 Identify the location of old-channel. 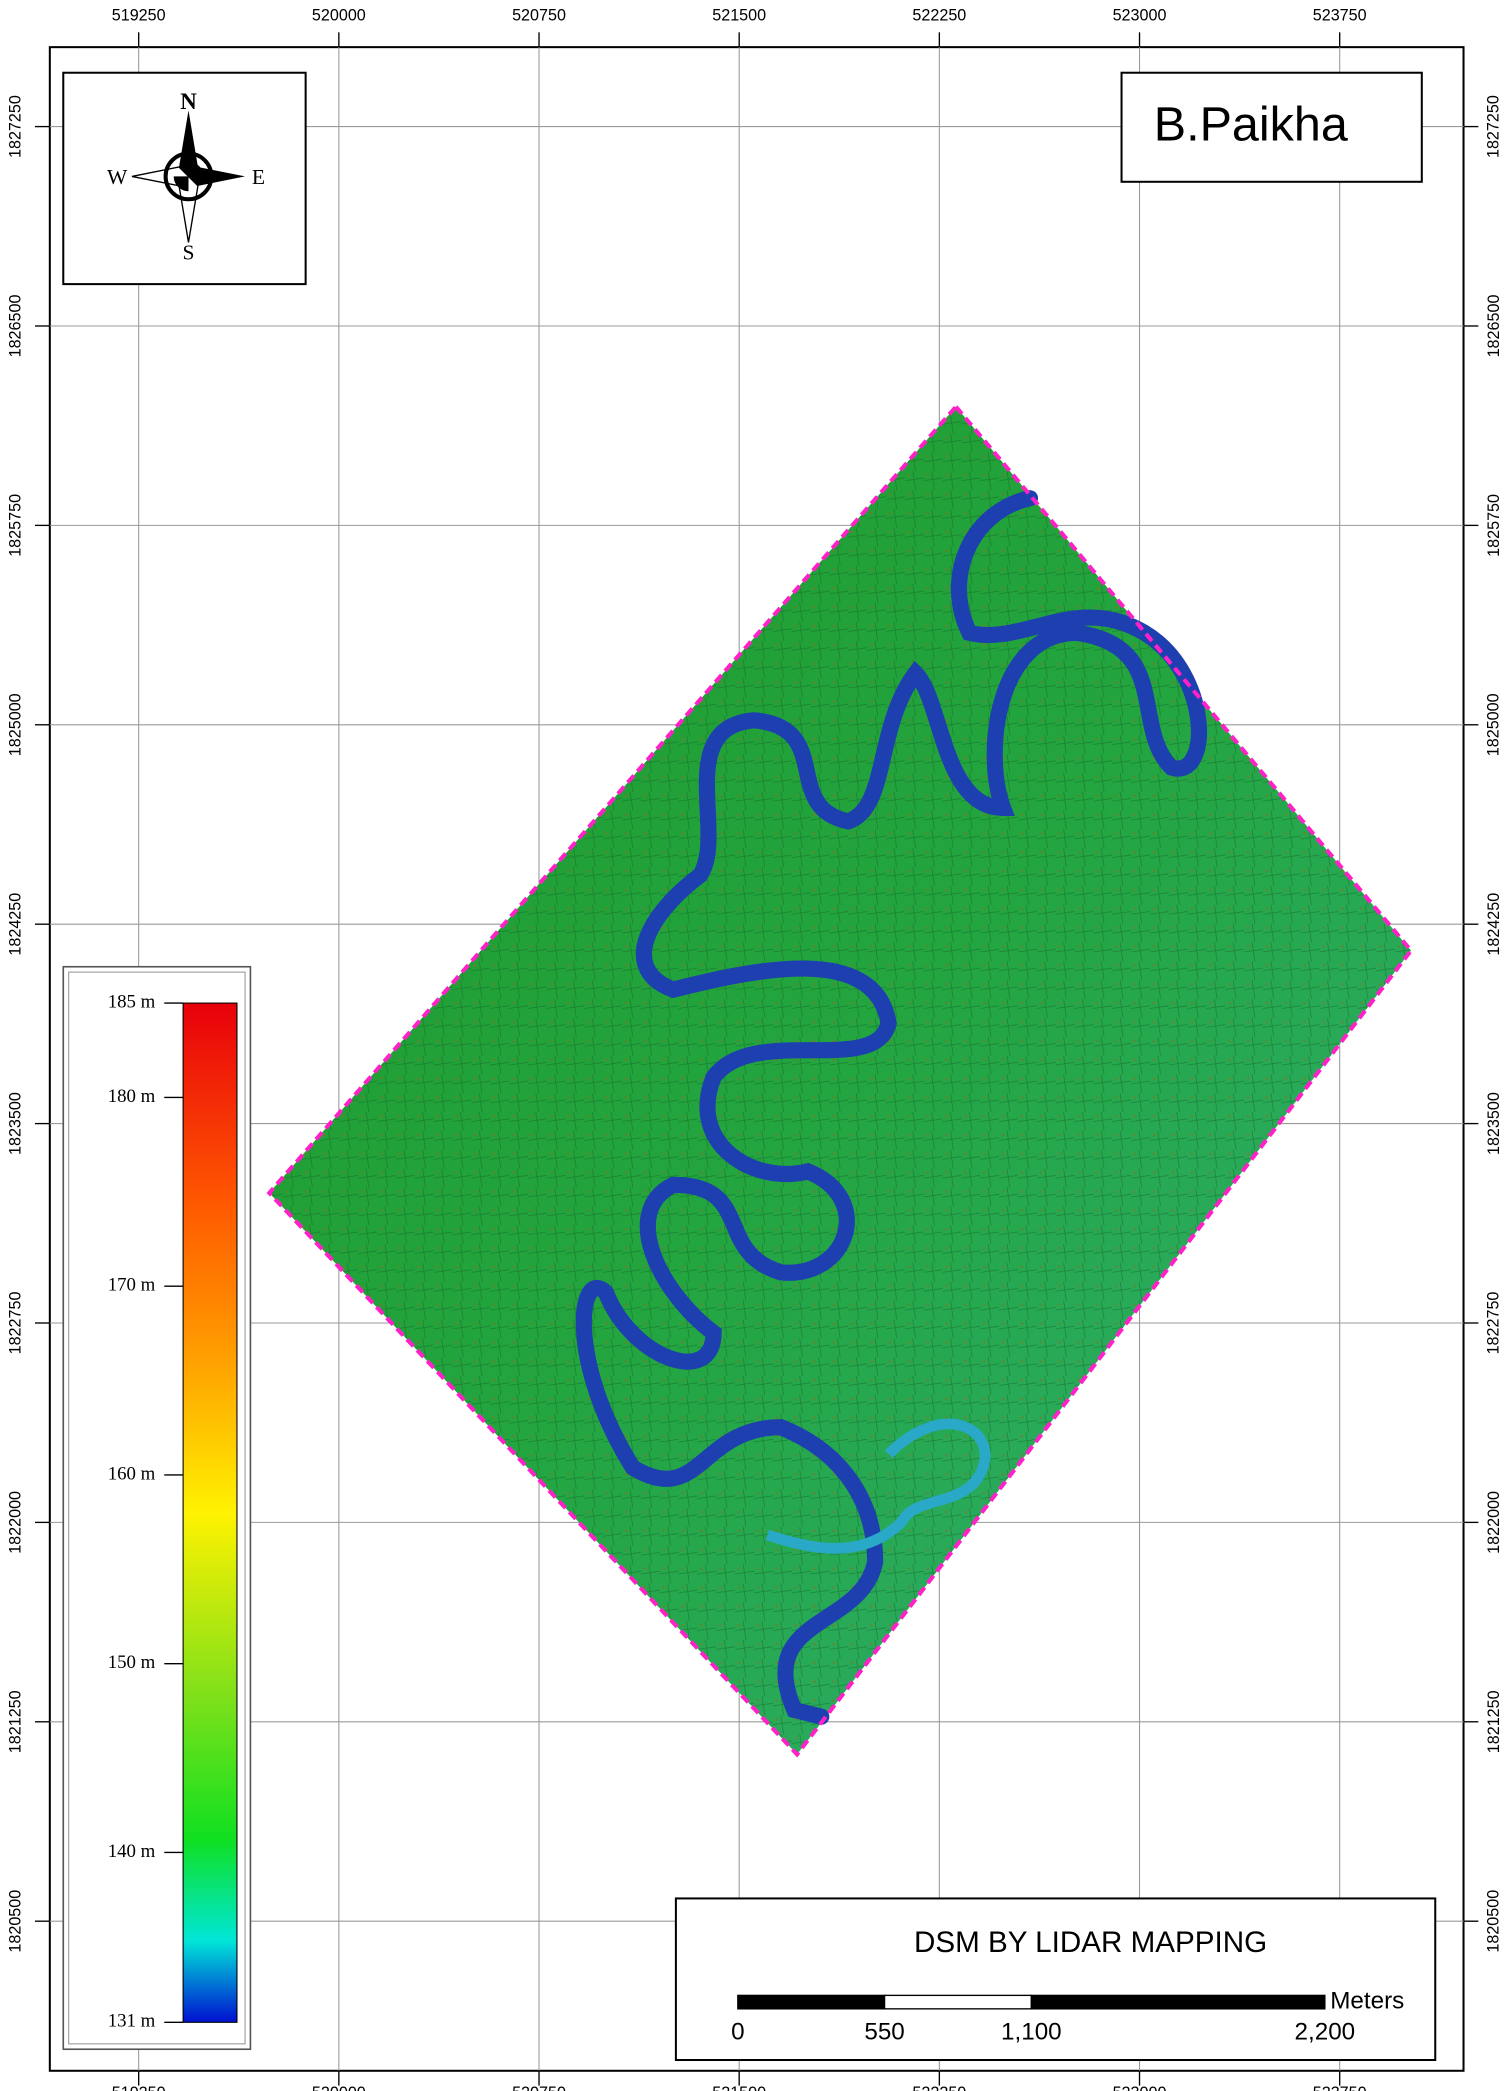
(878, 1486).